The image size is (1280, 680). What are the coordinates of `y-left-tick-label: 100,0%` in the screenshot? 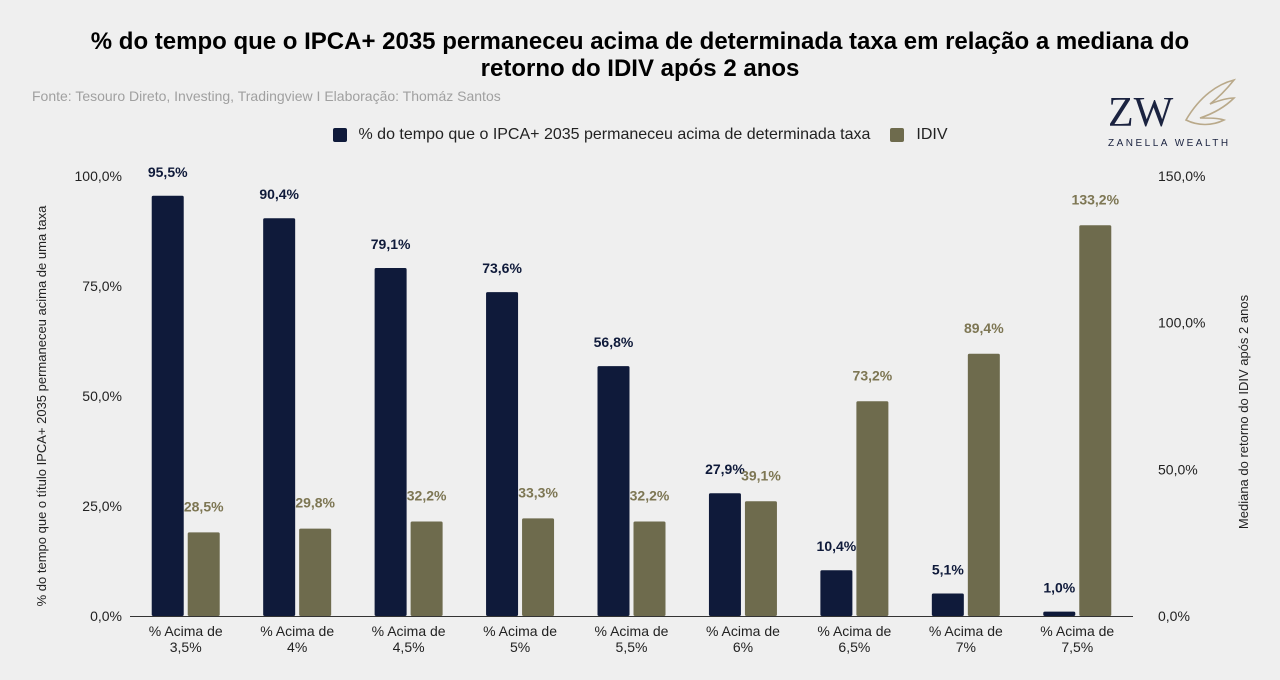 It's located at (98, 176).